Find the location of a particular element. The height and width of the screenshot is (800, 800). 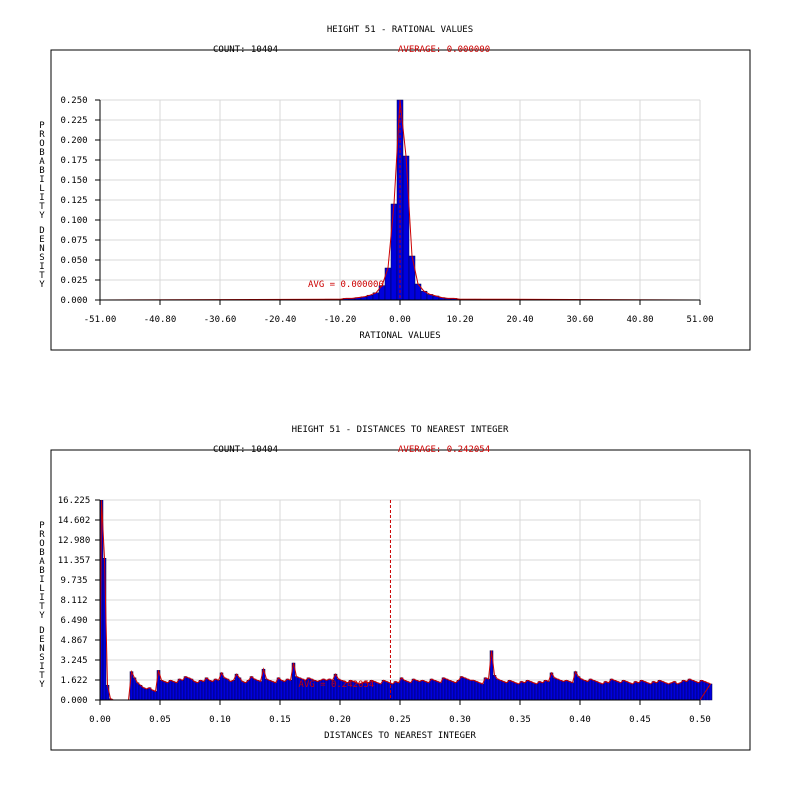

x-tick-label: -30.60 is located at coordinates (220, 320).